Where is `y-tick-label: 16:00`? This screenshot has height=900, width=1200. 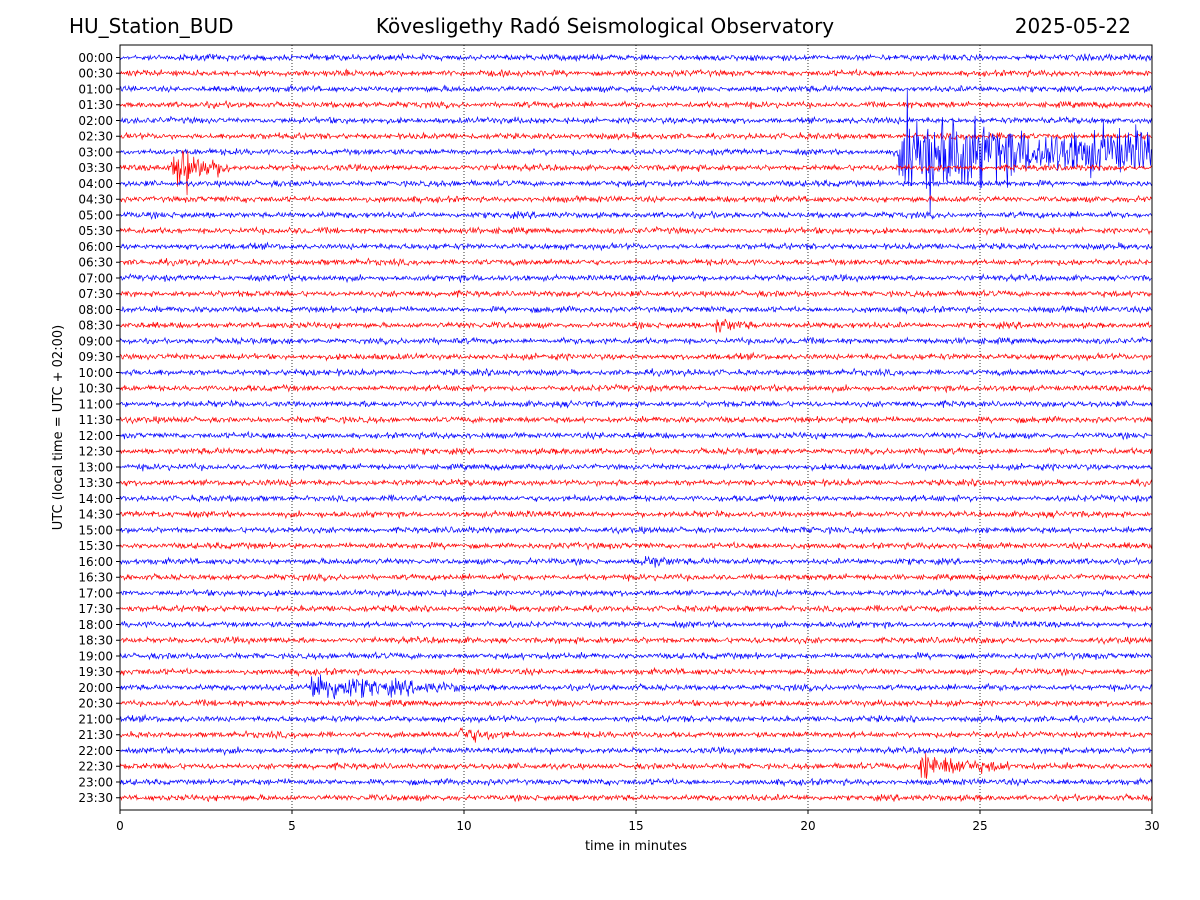 y-tick-label: 16:00 is located at coordinates (95, 562).